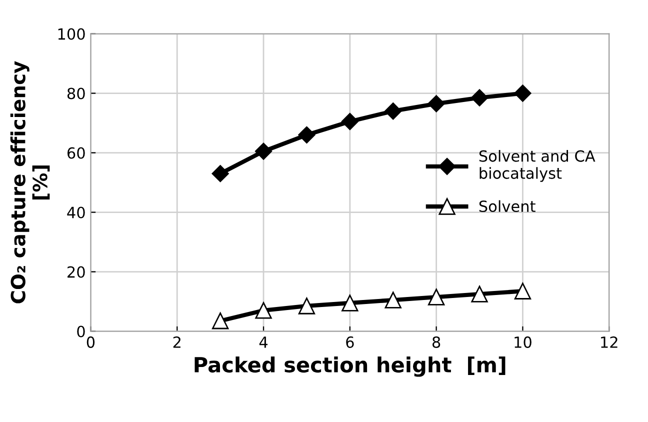  What do you see at coordinates (507, 206) in the screenshot?
I see `legend-label: Solvent` at bounding box center [507, 206].